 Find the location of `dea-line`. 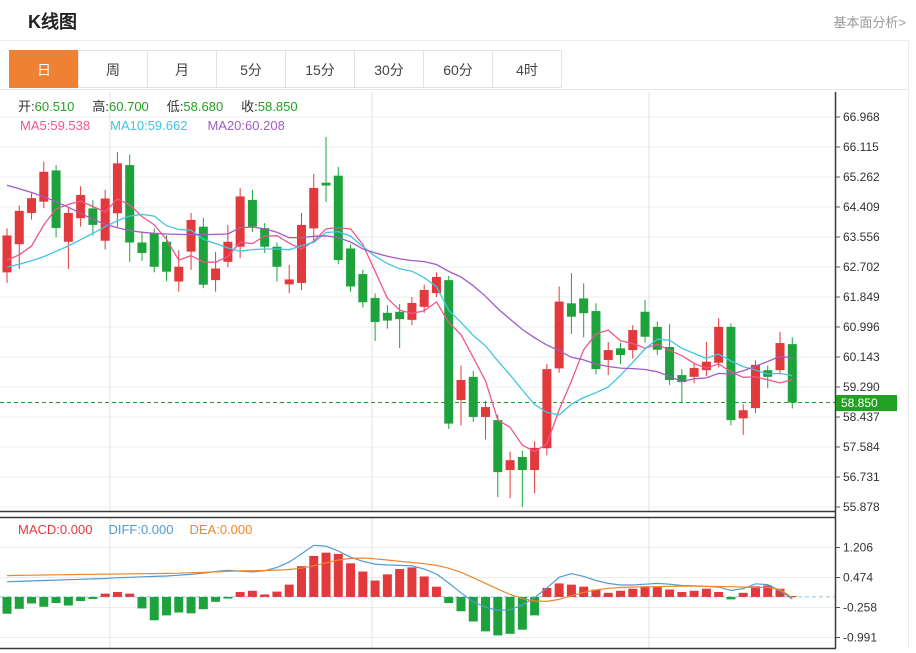

dea-line is located at coordinates (399, 580).